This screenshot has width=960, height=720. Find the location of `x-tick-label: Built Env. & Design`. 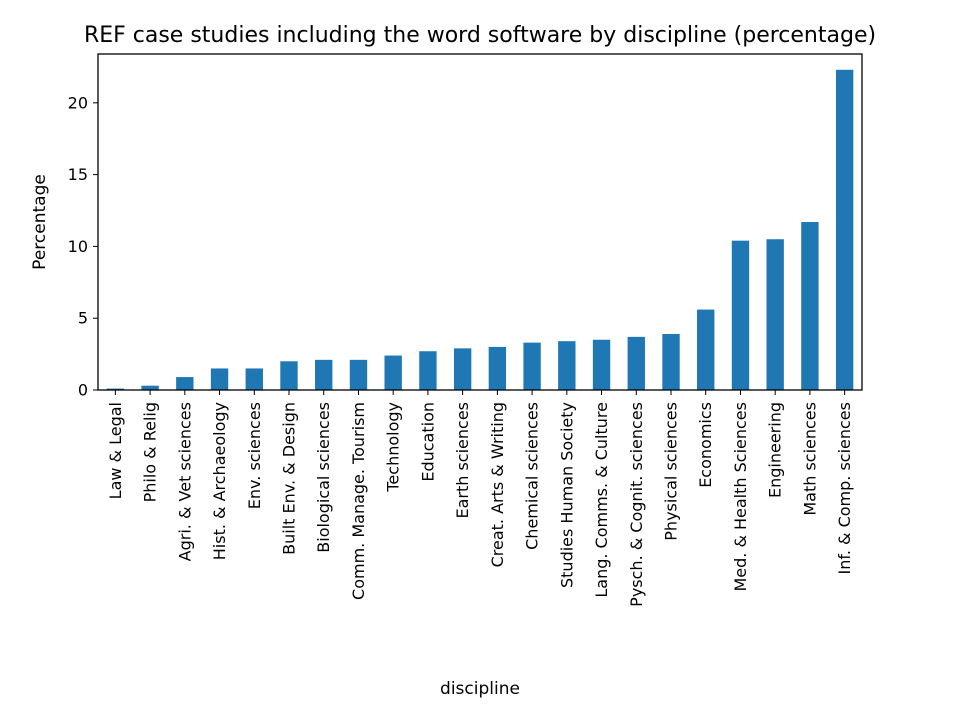

x-tick-label: Built Env. & Design is located at coordinates (289, 478).